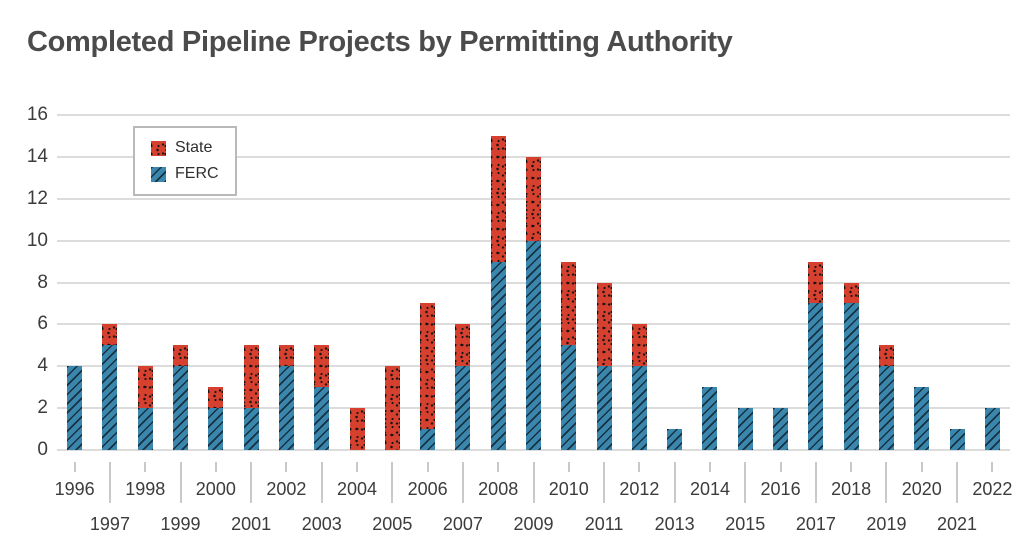  Describe the element at coordinates (781, 429) in the screenshot. I see `bar-segment-ferc-2016` at that location.